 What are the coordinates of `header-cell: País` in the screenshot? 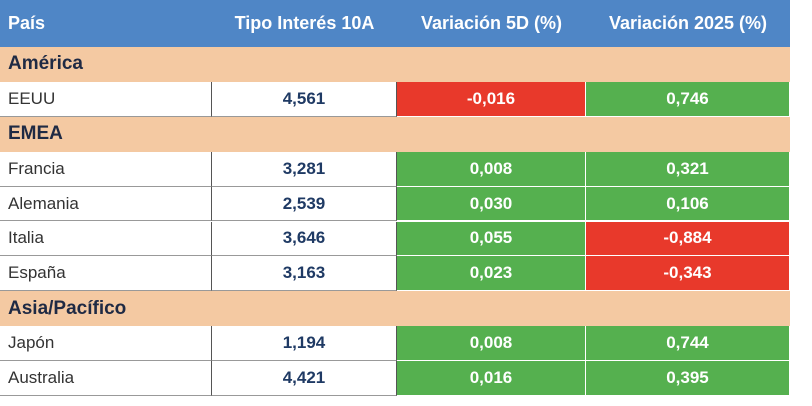 It's located at (106, 23).